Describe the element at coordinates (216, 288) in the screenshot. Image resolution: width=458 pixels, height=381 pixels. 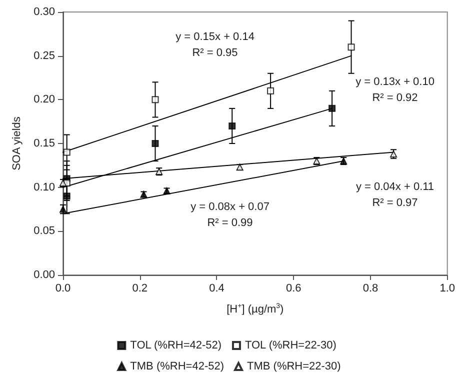
I see `x-tick-label: 0.4` at that location.